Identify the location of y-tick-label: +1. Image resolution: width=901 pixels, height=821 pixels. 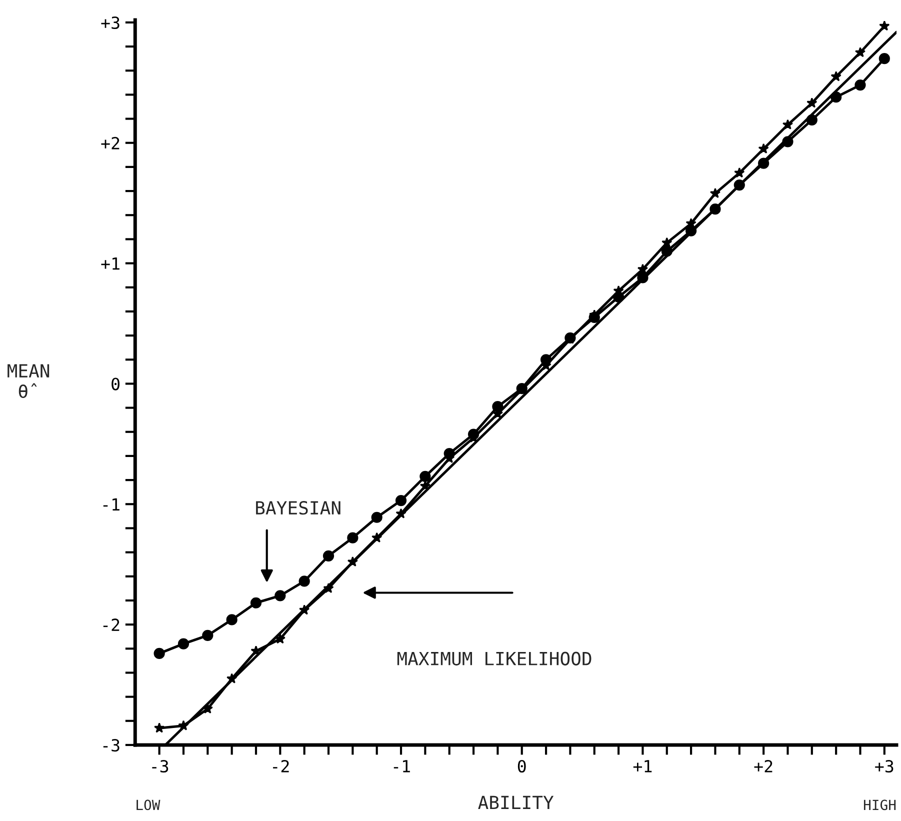
(110, 264).